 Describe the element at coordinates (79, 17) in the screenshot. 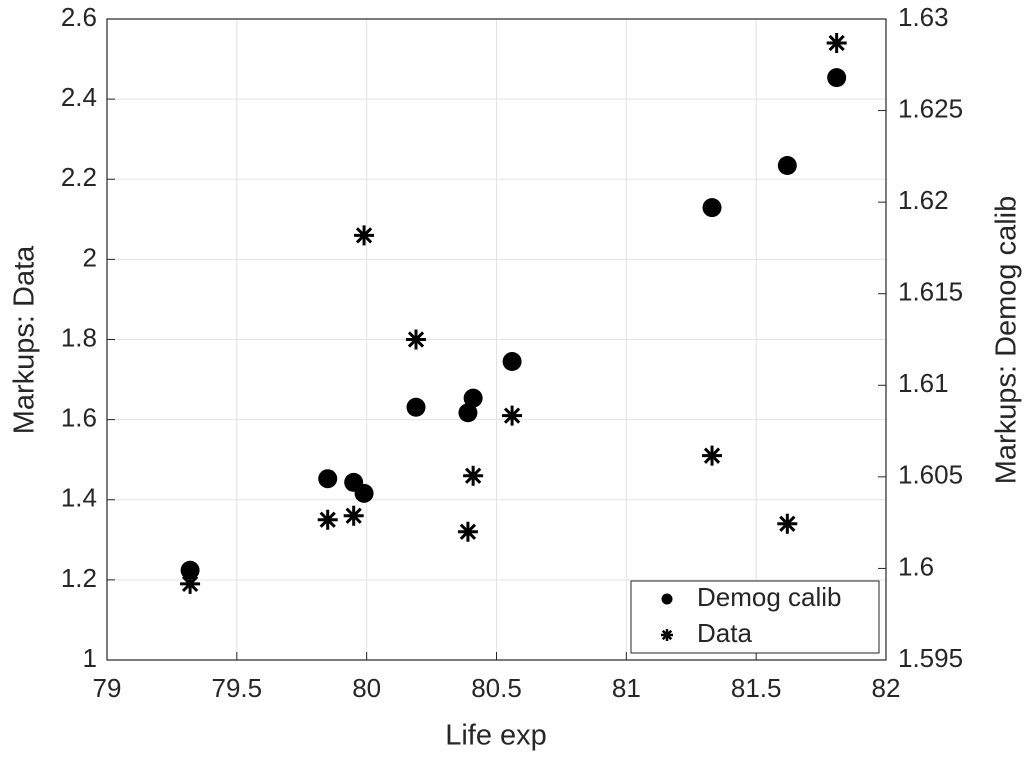

I see `y-tick-label: 2.6` at that location.